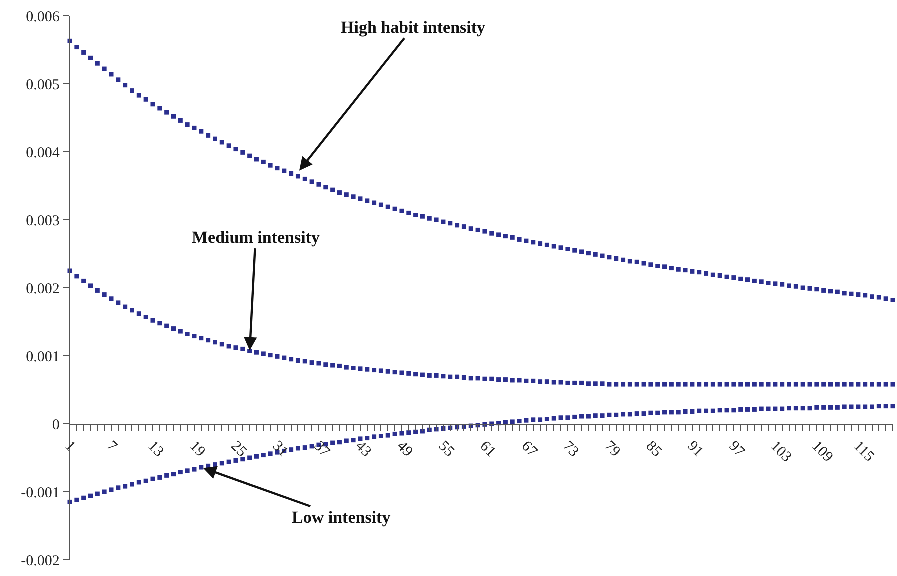 The height and width of the screenshot is (576, 897). I want to click on x-tick-label: 61, so click(487, 449).